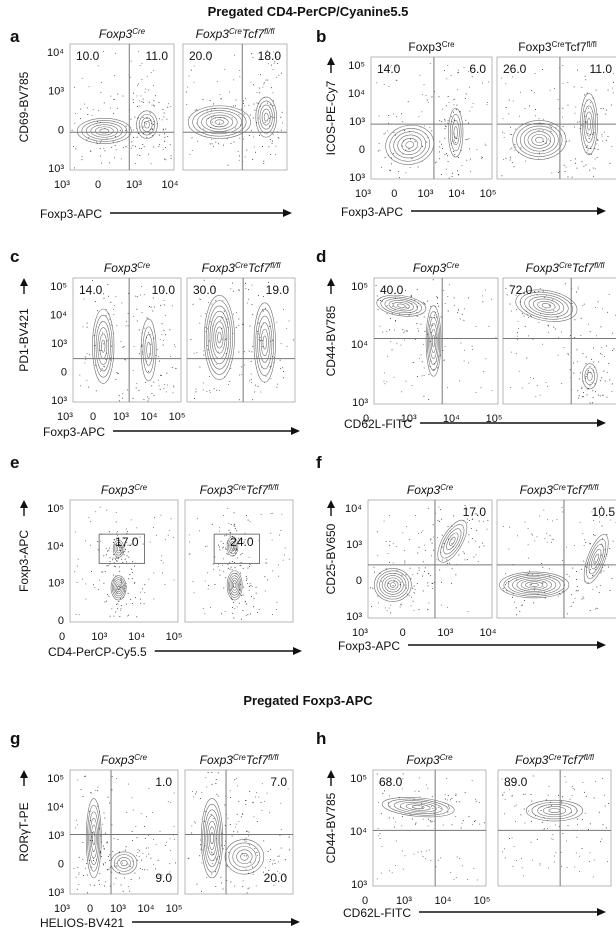 The width and height of the screenshot is (616, 930). Describe the element at coordinates (62, 637) in the screenshot. I see `x-tick-label: 0` at that location.